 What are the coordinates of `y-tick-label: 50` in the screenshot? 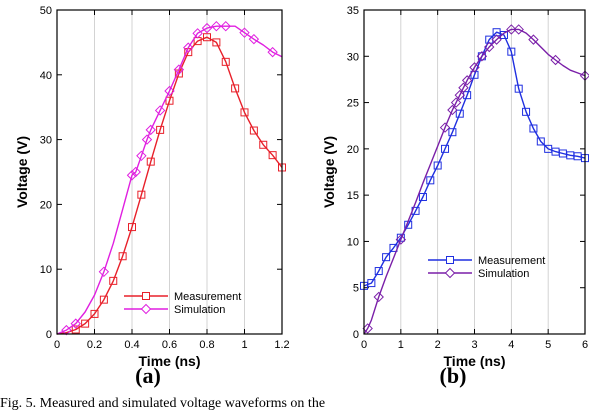 It's located at (46, 11).